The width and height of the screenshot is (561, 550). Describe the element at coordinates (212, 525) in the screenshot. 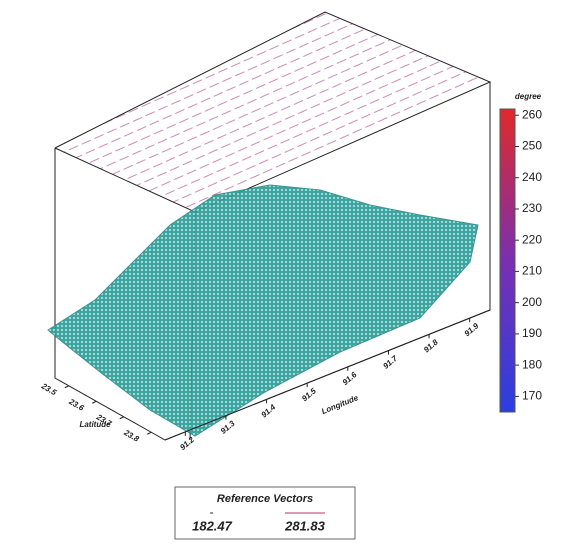

I see `legend-value: 182.47` at that location.